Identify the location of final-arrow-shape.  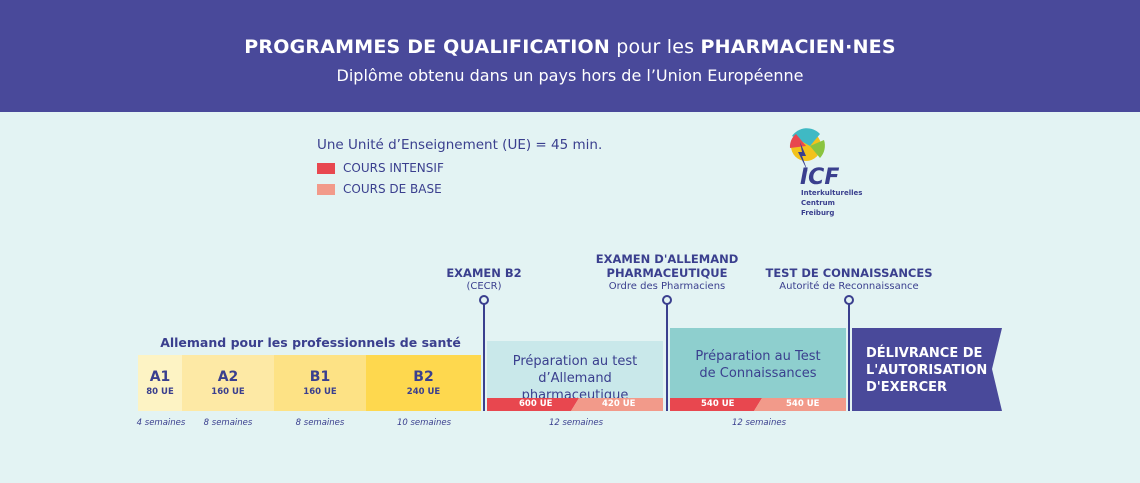
(927, 369).